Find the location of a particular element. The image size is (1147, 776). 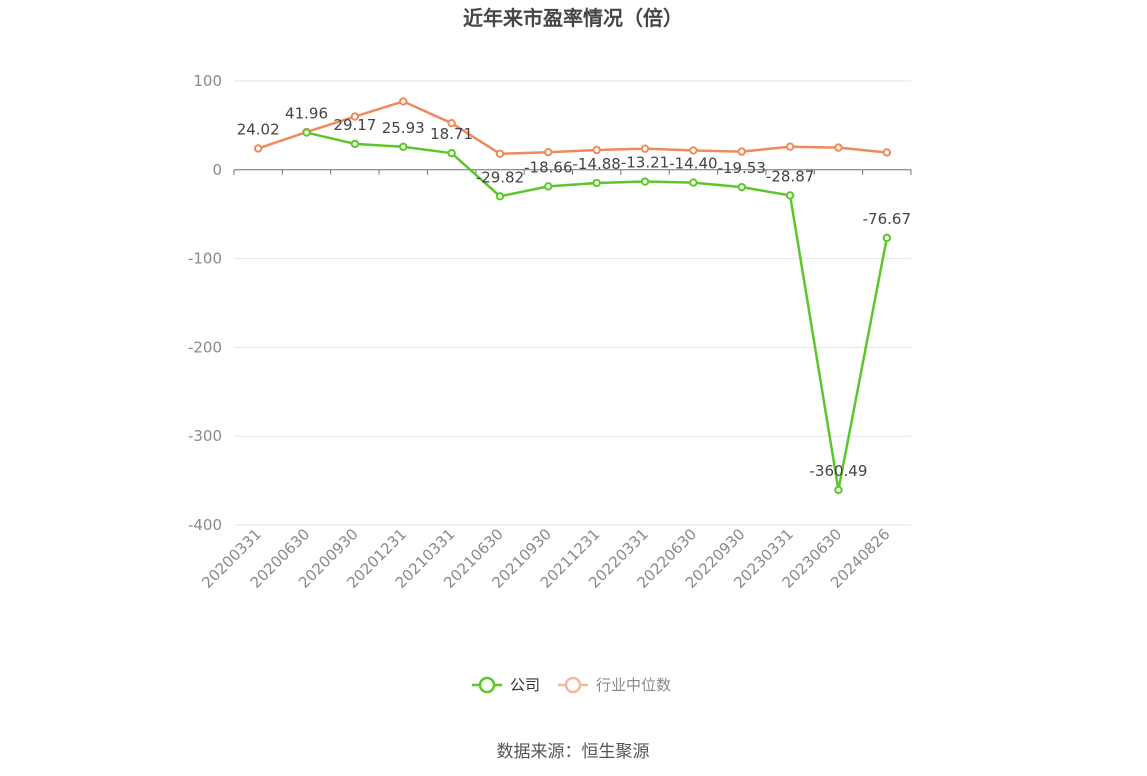

y-axis: 100 0 -100 -200 -300 -400 is located at coordinates (205, 303).